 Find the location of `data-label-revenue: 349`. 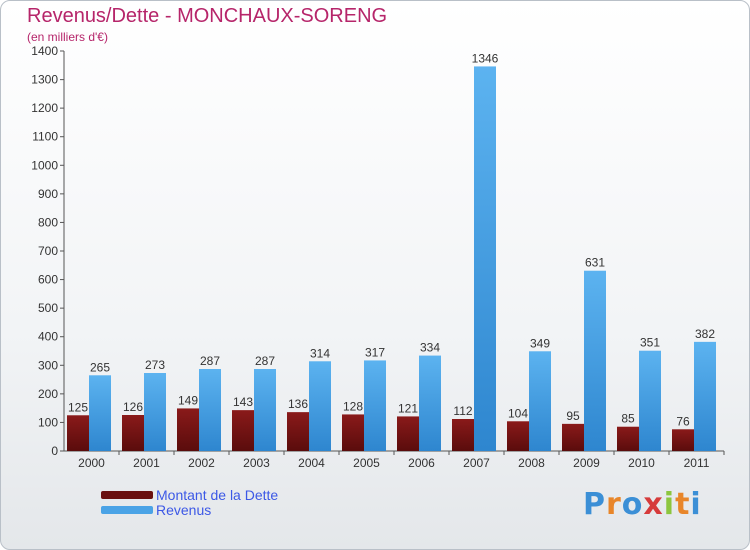

data-label-revenue: 349 is located at coordinates (540, 343).